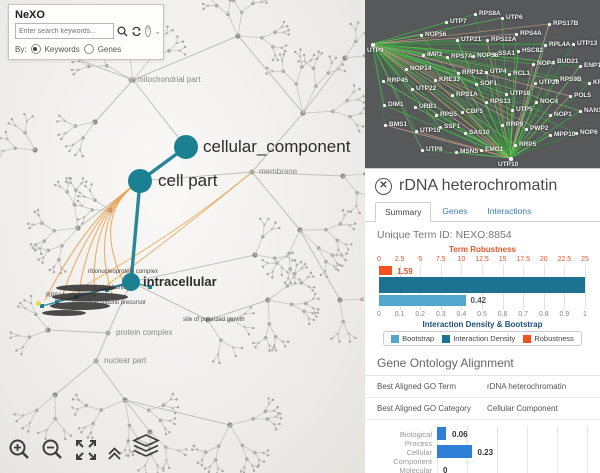 The width and height of the screenshot is (600, 473). What do you see at coordinates (571, 79) in the screenshot?
I see `gene-node-label: RPS9B` at bounding box center [571, 79].